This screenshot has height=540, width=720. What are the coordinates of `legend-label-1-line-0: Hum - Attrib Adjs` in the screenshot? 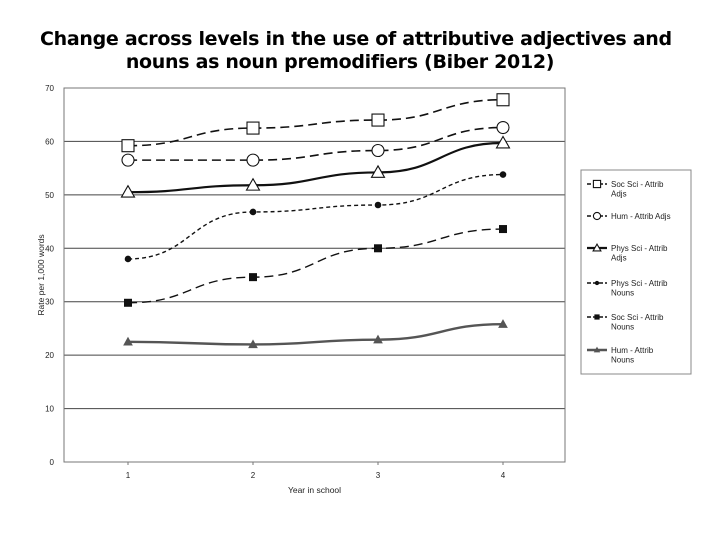 It's located at (641, 216).